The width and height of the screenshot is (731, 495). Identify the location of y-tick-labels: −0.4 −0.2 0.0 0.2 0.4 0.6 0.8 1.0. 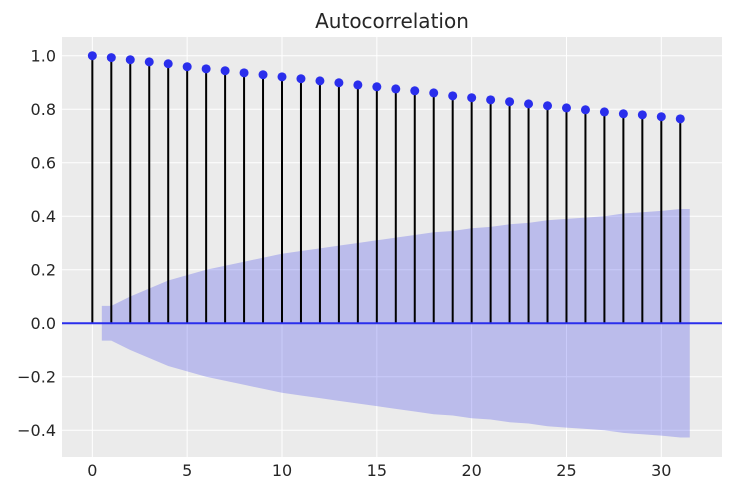
(36, 244).